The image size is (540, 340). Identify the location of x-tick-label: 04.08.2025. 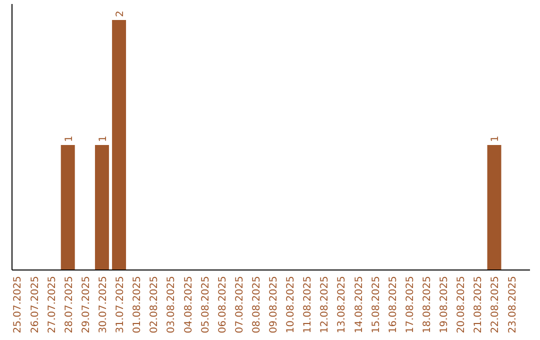
(188, 305).